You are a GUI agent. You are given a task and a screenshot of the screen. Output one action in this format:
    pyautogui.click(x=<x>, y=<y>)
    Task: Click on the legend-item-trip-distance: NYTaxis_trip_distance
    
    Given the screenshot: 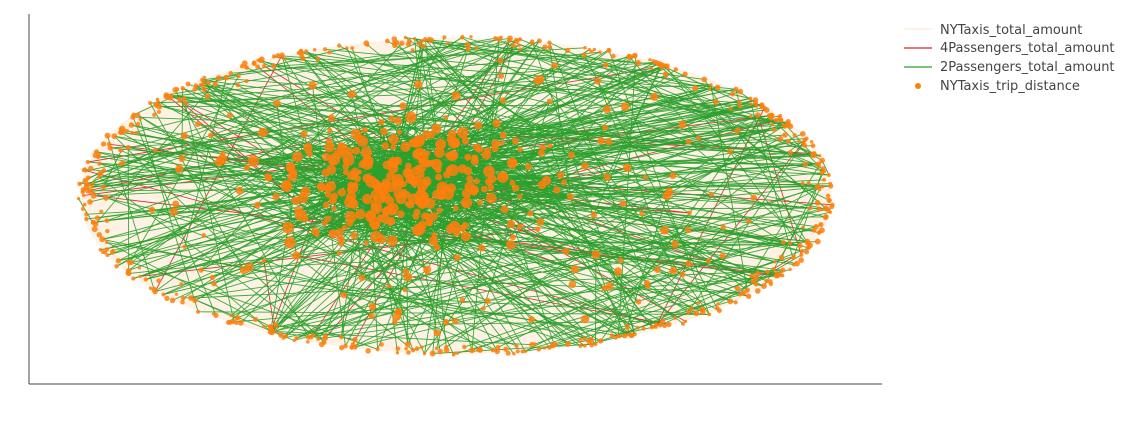 What is the action you would take?
    pyautogui.click(x=997, y=86)
    